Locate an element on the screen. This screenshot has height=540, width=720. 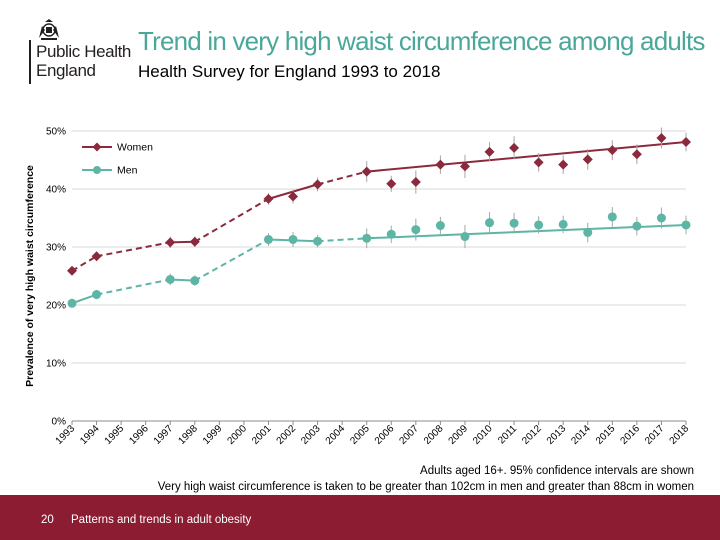
x-tick-label: 2000 is located at coordinates (238, 435).